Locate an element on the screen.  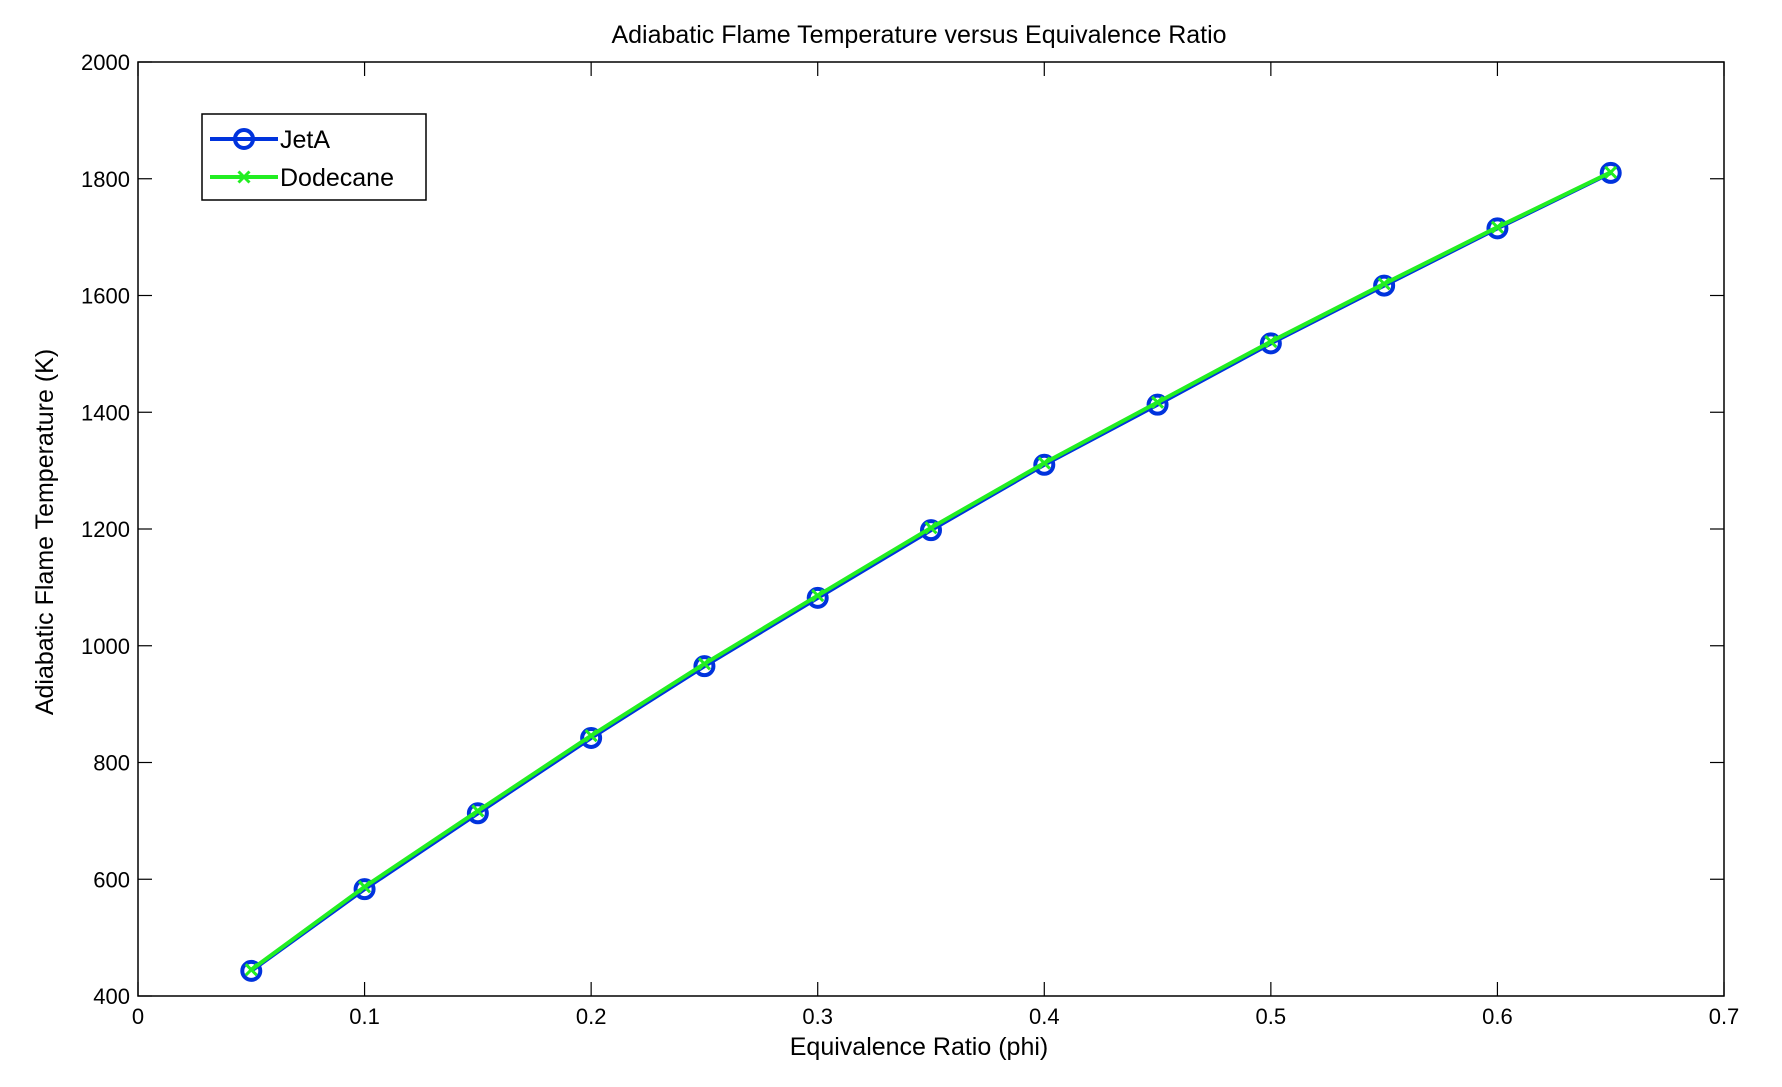
x-tick-label: 0.3 is located at coordinates (817, 1016).